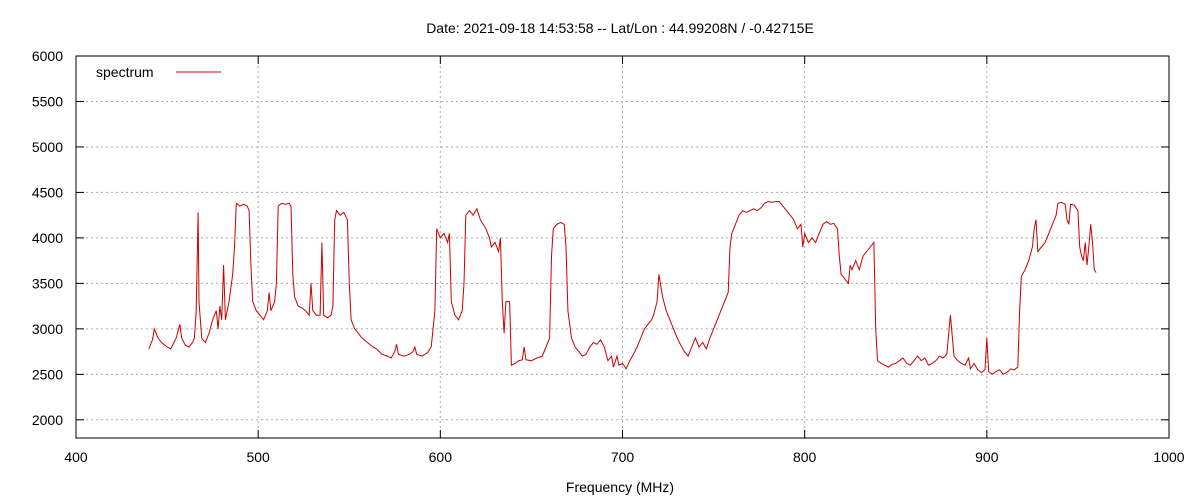 This screenshot has height=500, width=1200. I want to click on legend: spectrum, so click(158, 72).